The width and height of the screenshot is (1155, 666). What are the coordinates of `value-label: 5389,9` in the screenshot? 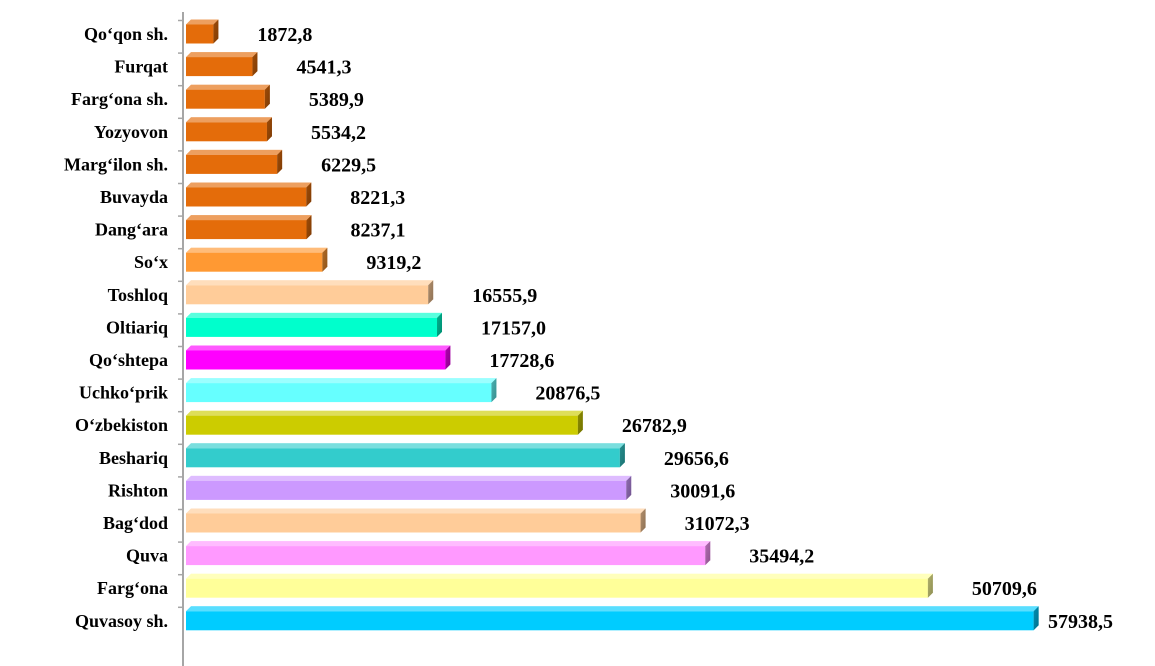 It's located at (336, 100).